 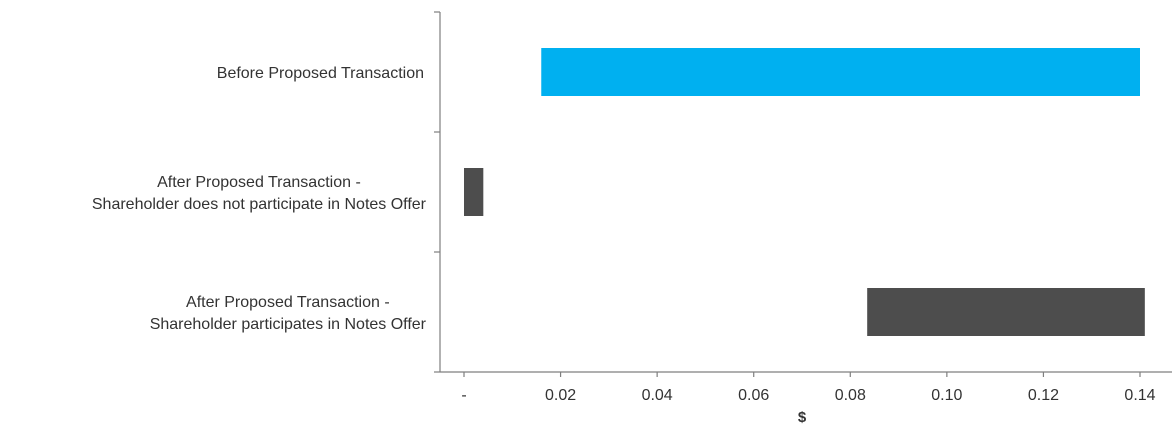 What do you see at coordinates (946, 395) in the screenshot?
I see `x-tick-label: 0.10` at bounding box center [946, 395].